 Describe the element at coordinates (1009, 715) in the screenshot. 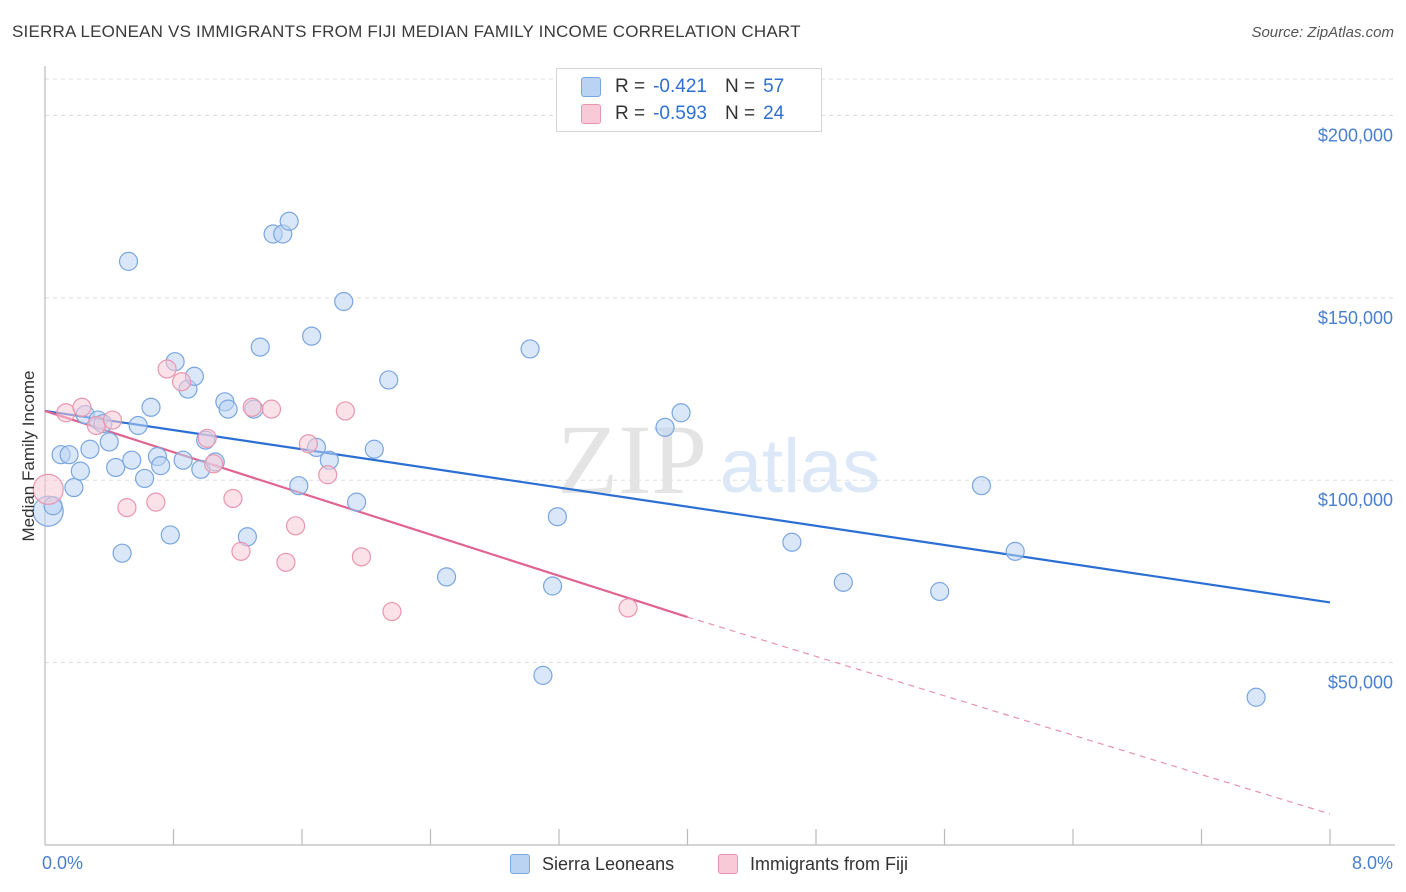

I see `trend-line-extension-immigrants-from-fiji` at that location.